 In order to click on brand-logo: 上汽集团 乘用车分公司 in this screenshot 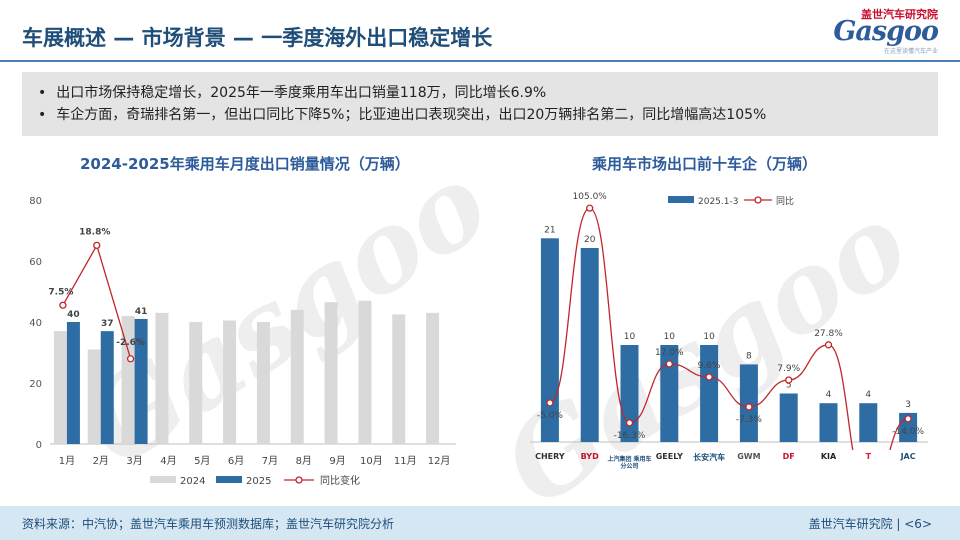, I will do `click(629, 463)`.